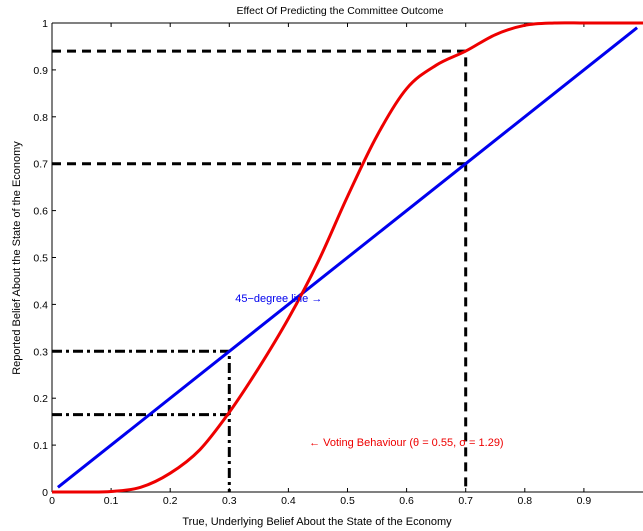 This screenshot has width=643, height=531. What do you see at coordinates (40, 305) in the screenshot?
I see `y-tick-label: 0.4` at bounding box center [40, 305].